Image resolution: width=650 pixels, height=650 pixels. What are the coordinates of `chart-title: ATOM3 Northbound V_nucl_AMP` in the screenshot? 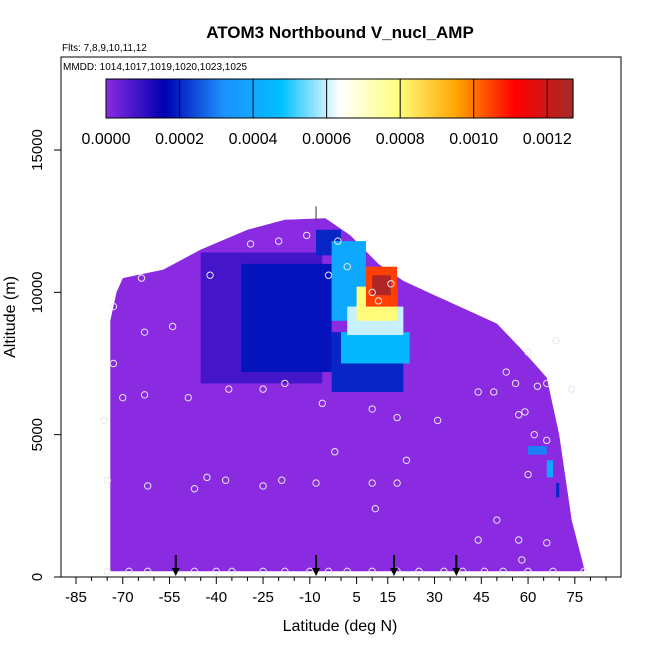 It's located at (340, 32).